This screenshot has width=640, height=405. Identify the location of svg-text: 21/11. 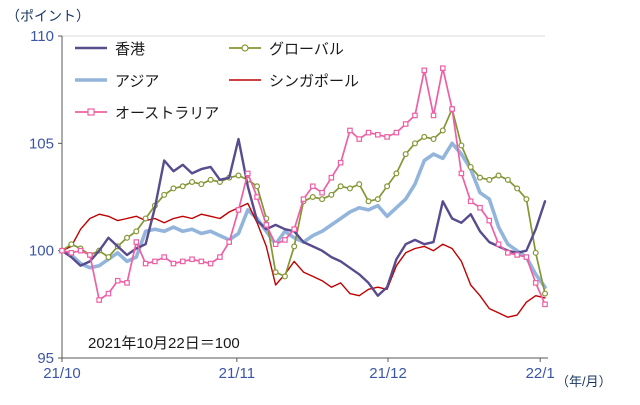
(237, 373).